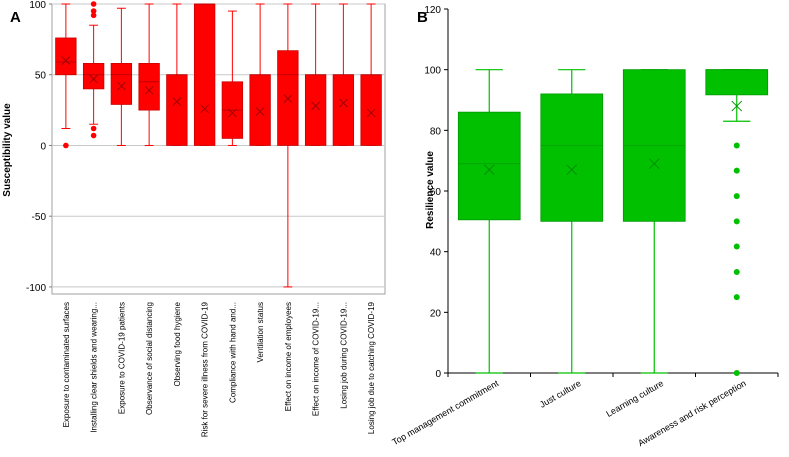  What do you see at coordinates (438, 374) in the screenshot?
I see `y-tick-label-b: 0` at bounding box center [438, 374].